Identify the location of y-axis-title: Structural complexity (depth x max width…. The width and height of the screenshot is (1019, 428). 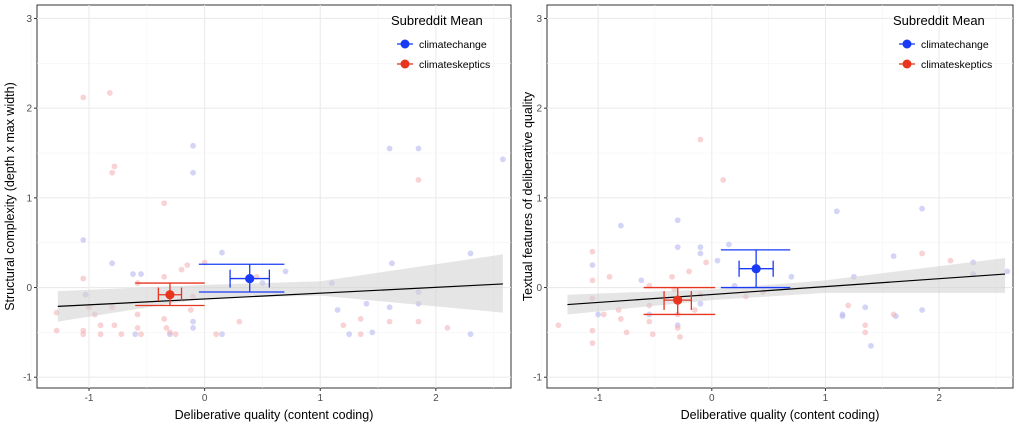
(10, 196).